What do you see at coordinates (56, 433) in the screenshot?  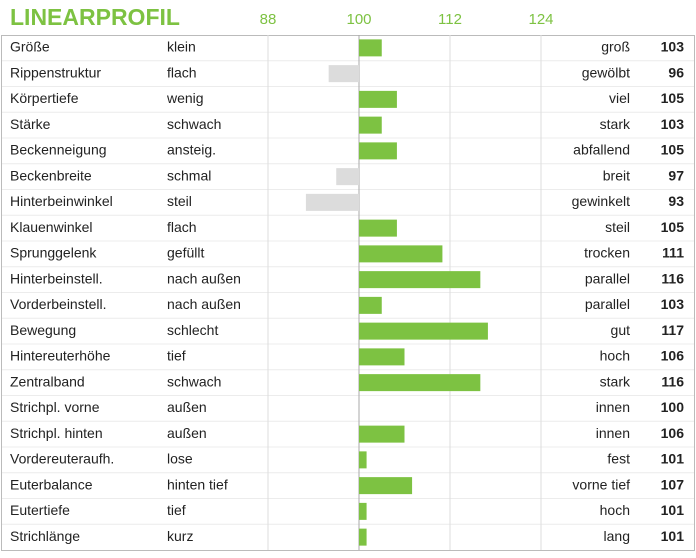 I see `trait-label: Strichpl. hinten` at bounding box center [56, 433].